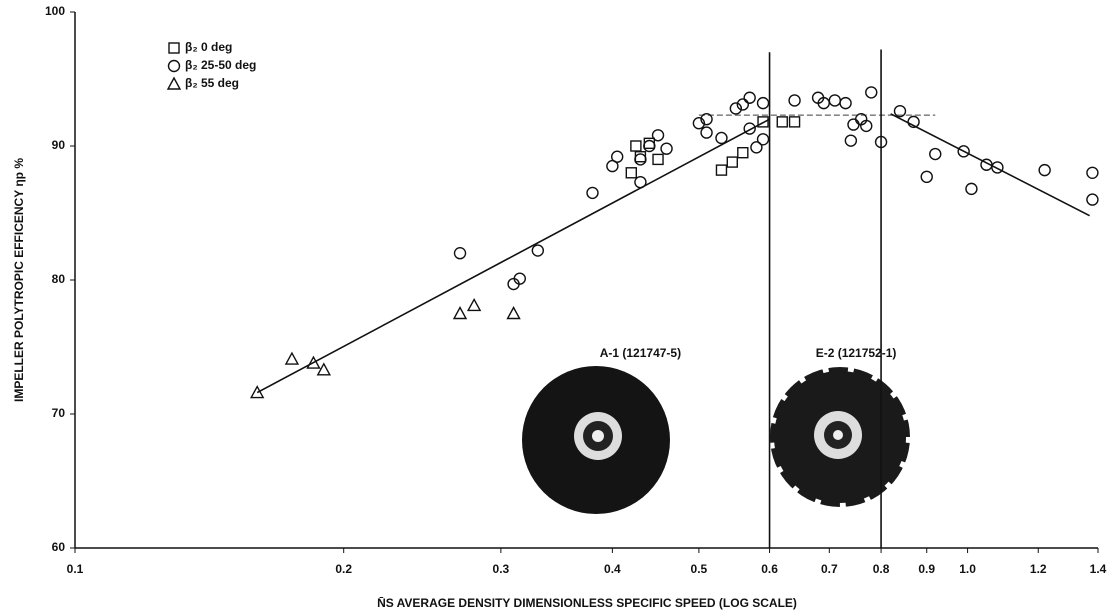 The image size is (1114, 615). What do you see at coordinates (769, 569) in the screenshot?
I see `x-tick-label: 0.6` at bounding box center [769, 569].